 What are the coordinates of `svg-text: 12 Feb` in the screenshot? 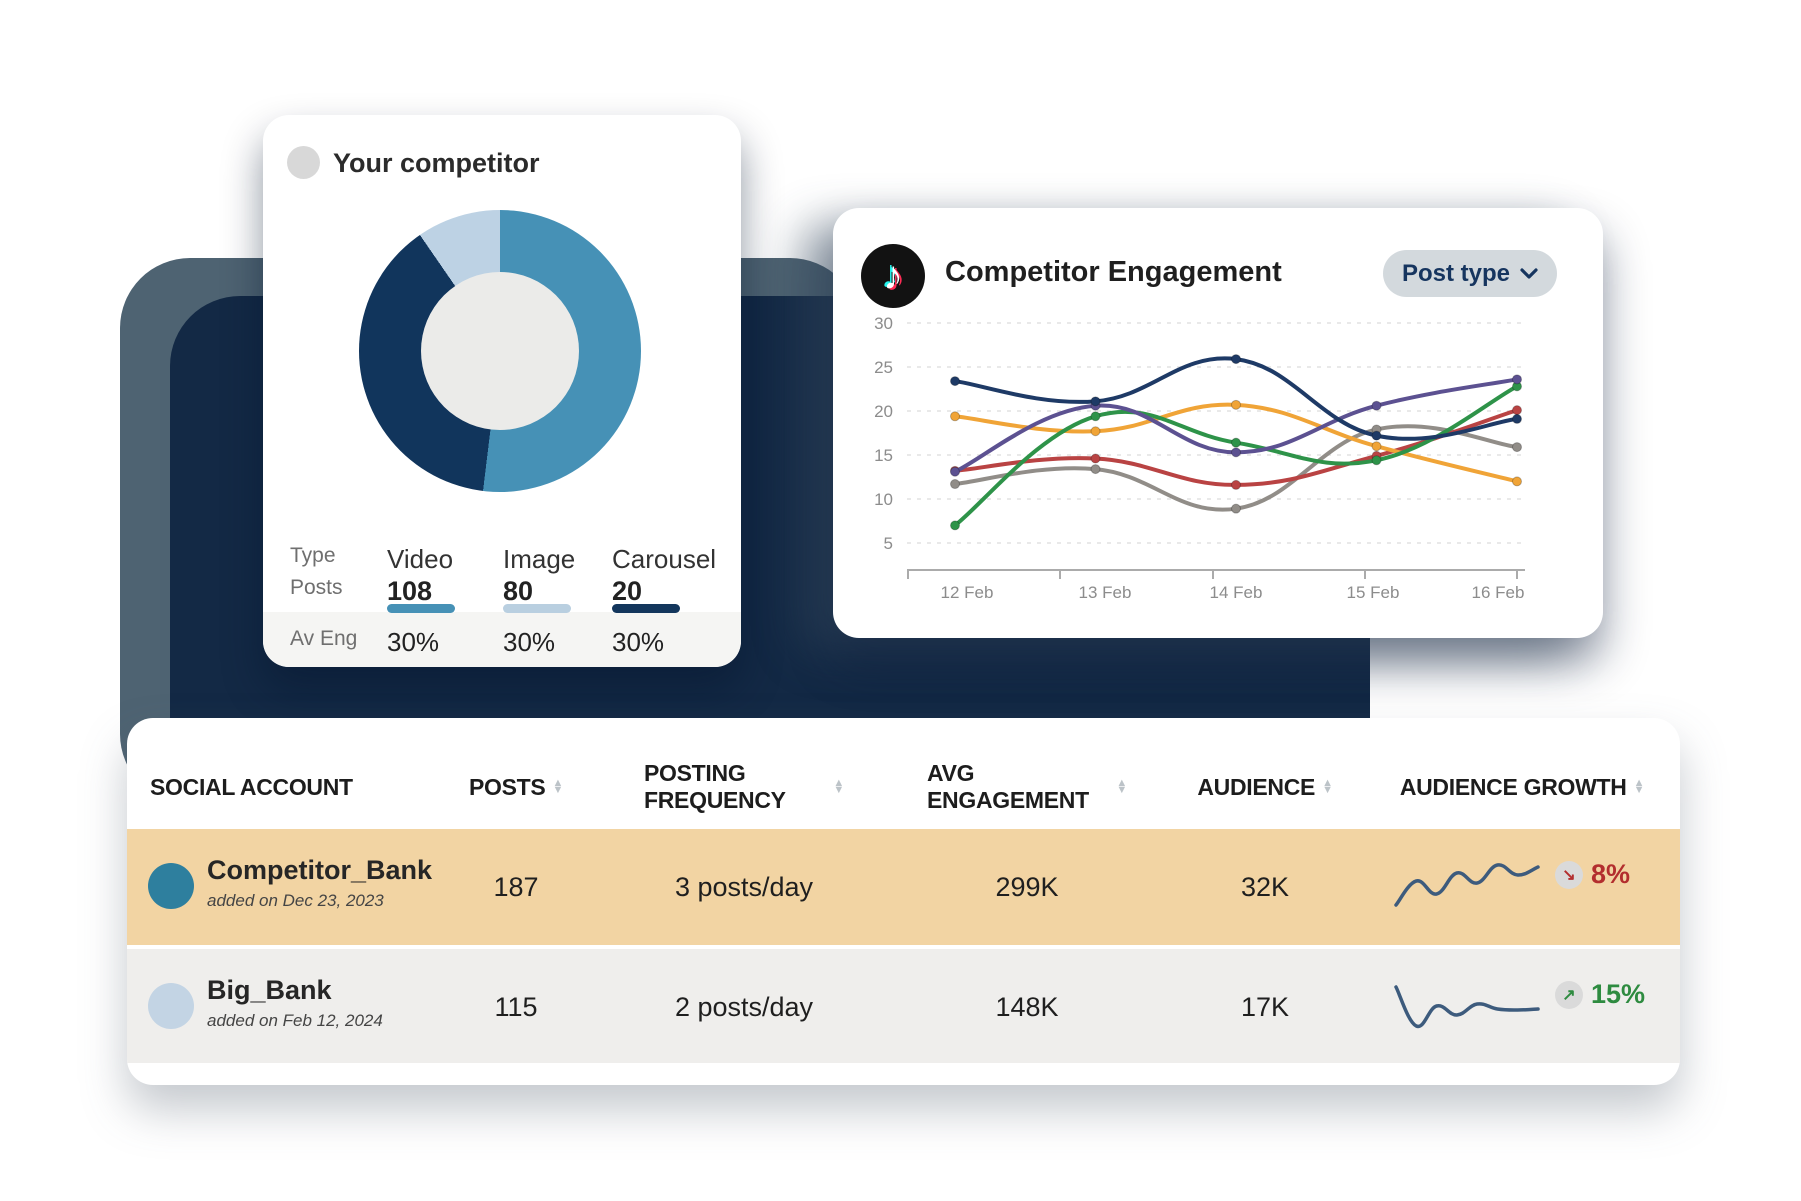 It's located at (967, 592).